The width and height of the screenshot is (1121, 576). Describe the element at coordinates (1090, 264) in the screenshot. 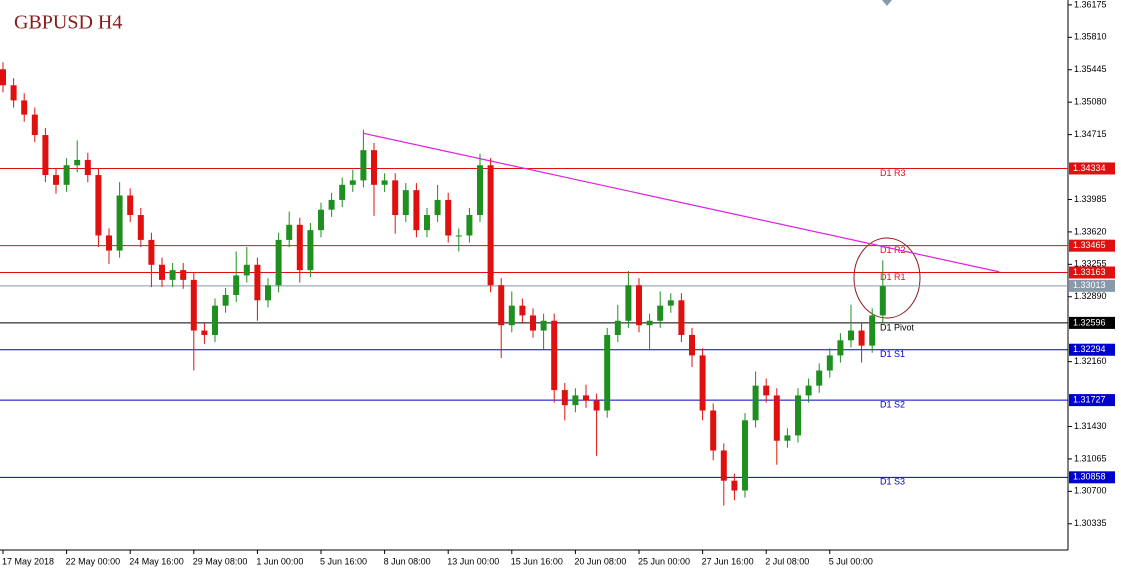

I see `y-tick-label: 1.33255` at that location.